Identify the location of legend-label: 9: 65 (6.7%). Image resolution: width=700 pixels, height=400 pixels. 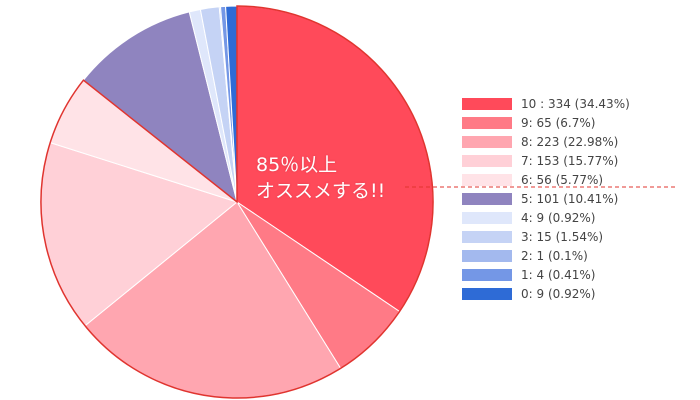
(558, 122).